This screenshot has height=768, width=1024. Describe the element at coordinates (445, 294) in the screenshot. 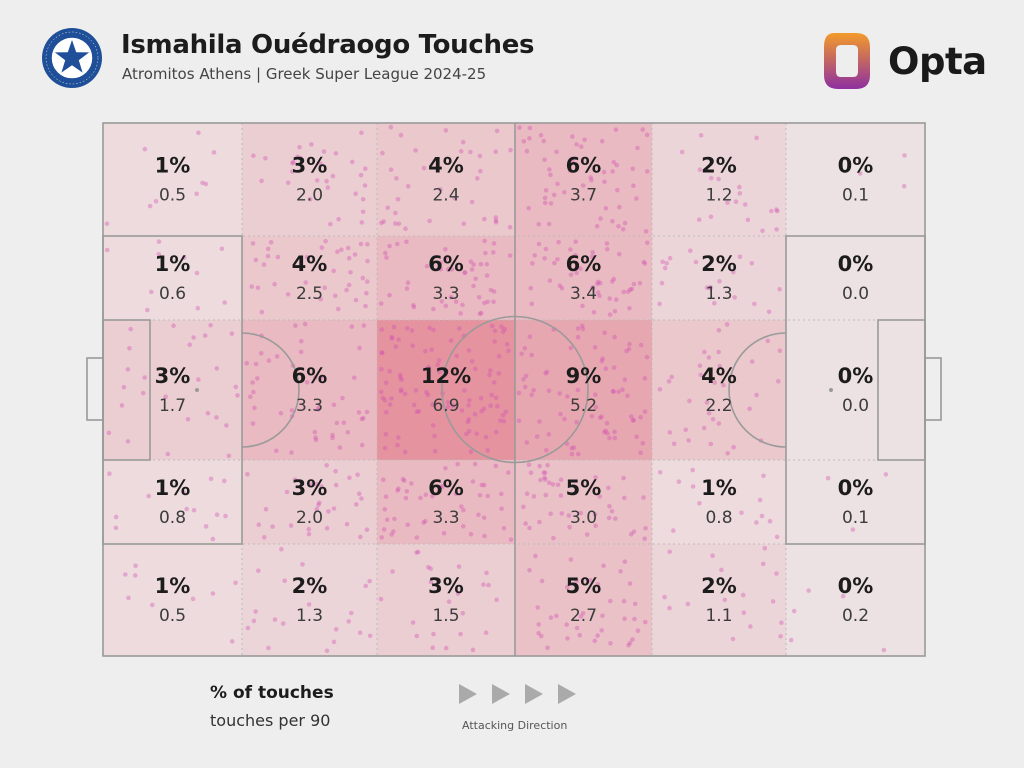

I see `zone-per90-label: 3.3` at that location.